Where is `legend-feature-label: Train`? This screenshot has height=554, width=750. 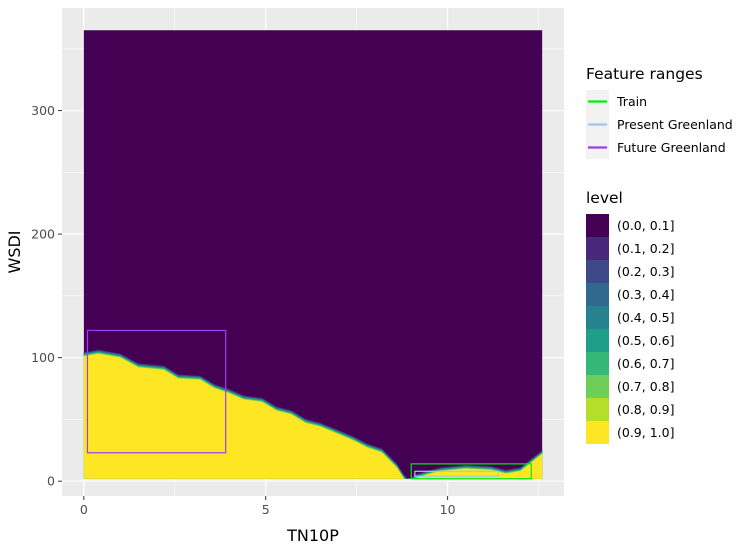
legend-feature-label: Train is located at coordinates (631, 101).